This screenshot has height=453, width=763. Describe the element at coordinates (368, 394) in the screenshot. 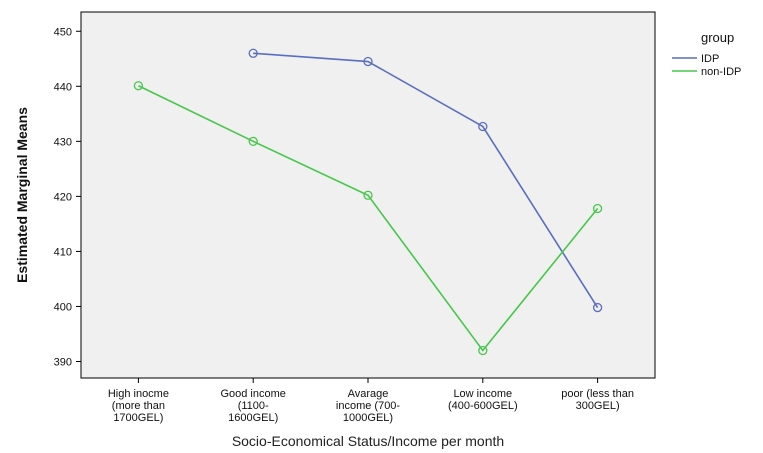

I see `x-tick-label-line: Avarage` at that location.